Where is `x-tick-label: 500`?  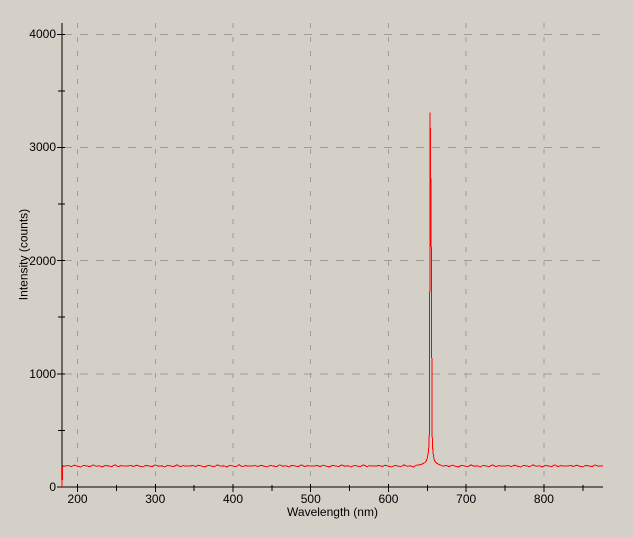 x-tick-label: 500 is located at coordinates (310, 499).